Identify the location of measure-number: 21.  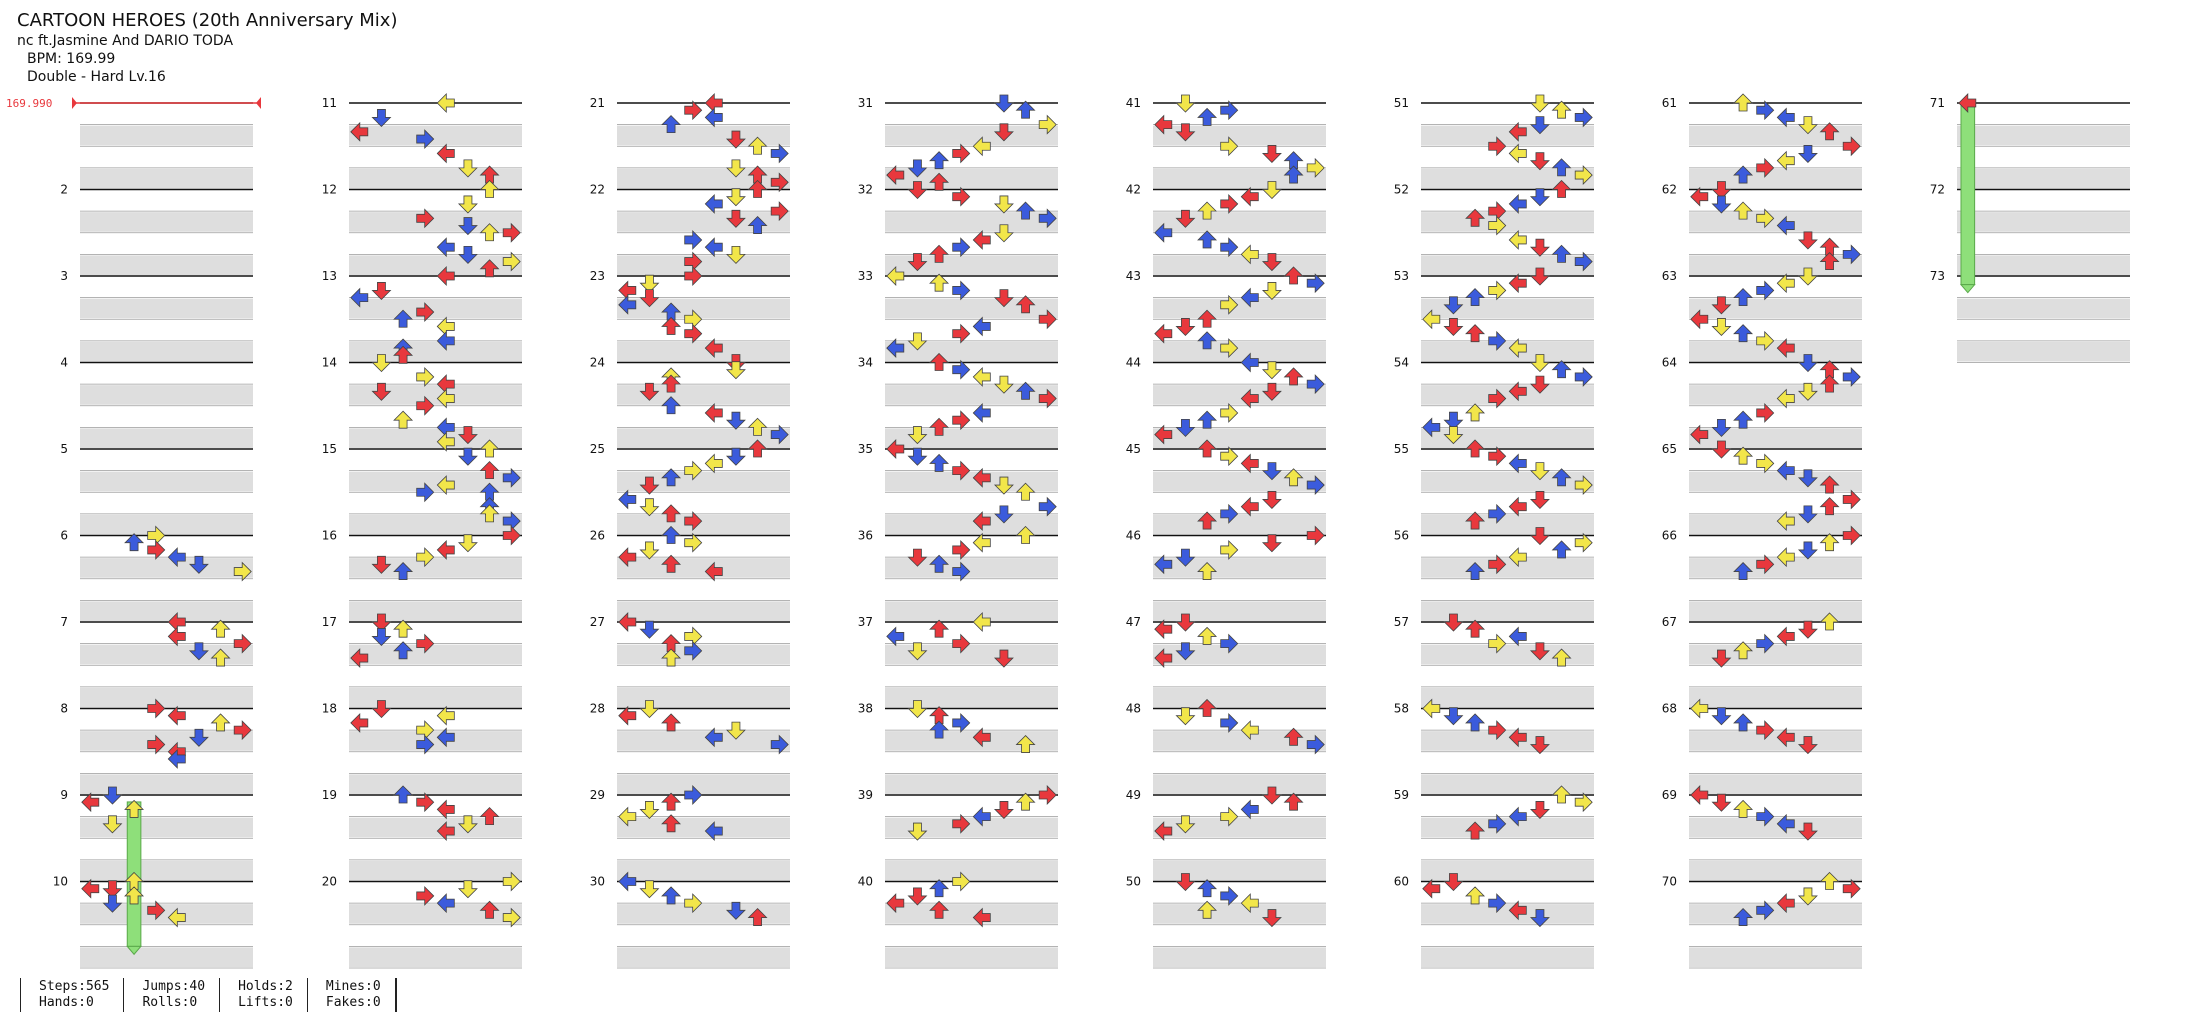
(597, 103).